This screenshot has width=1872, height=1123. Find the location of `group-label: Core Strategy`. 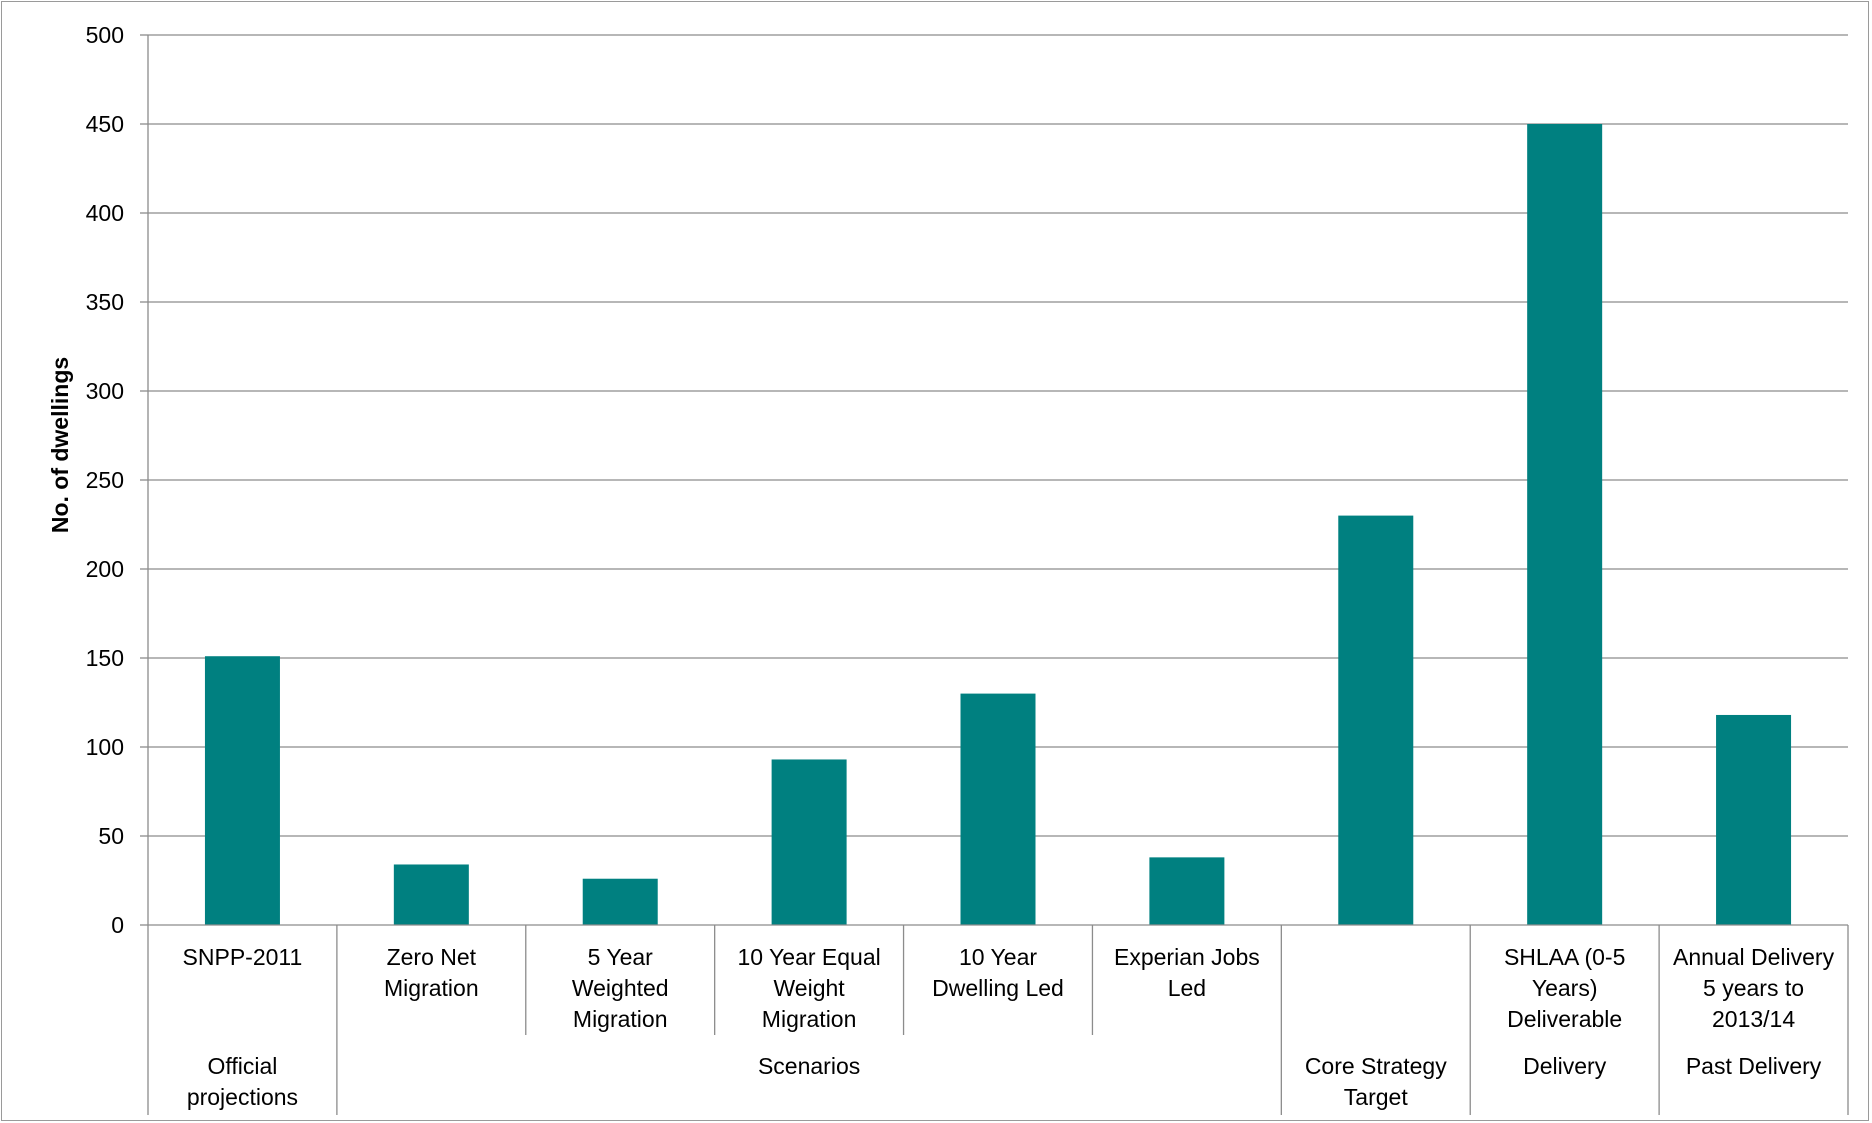

group-label: Core Strategy is located at coordinates (1376, 1066).